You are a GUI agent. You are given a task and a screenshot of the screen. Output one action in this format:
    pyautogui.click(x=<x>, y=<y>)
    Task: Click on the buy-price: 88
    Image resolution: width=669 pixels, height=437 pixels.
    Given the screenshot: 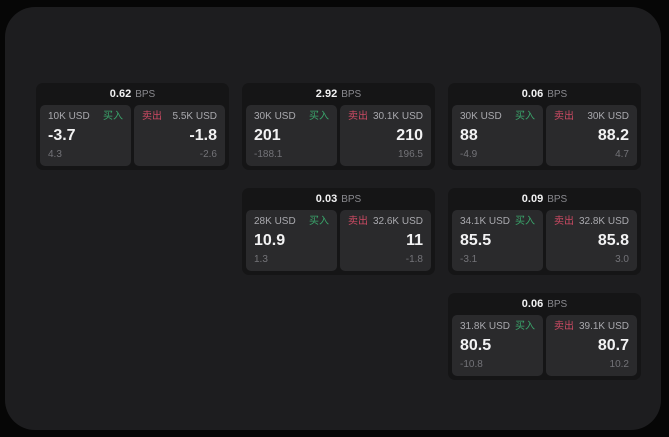 What is the action you would take?
    pyautogui.click(x=469, y=135)
    